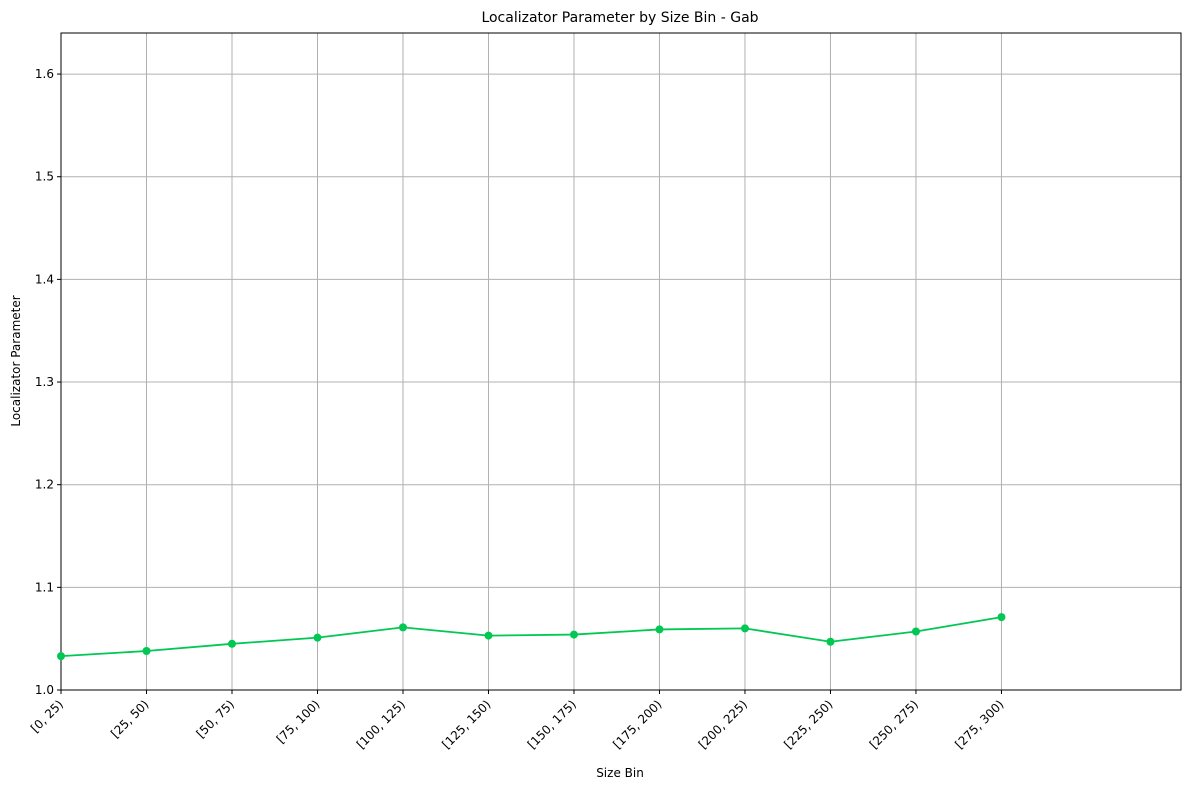  I want to click on y-axis: 1.0 1.1 1.2 1.3 1.4 1.5 1.6, so click(48, 382).